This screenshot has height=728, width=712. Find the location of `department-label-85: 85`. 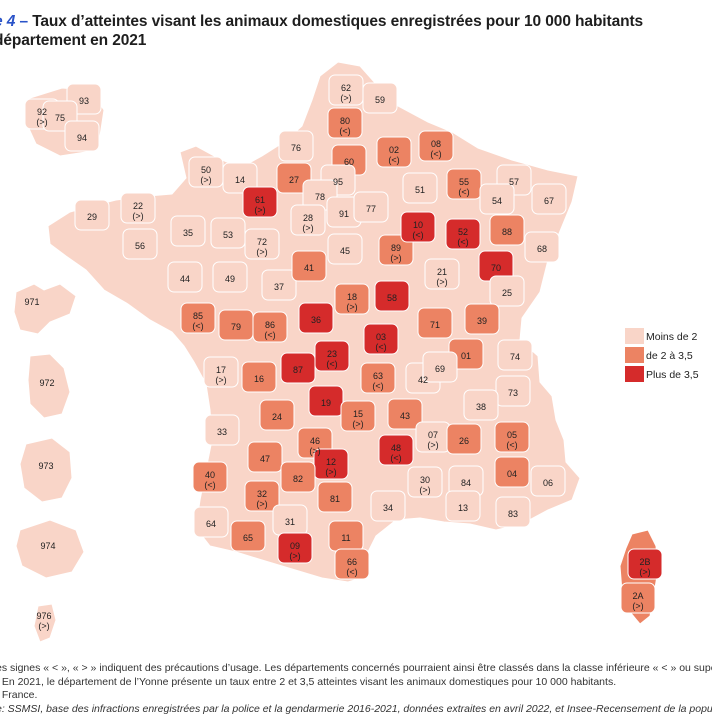

department-label-85: 85 is located at coordinates (198, 316).